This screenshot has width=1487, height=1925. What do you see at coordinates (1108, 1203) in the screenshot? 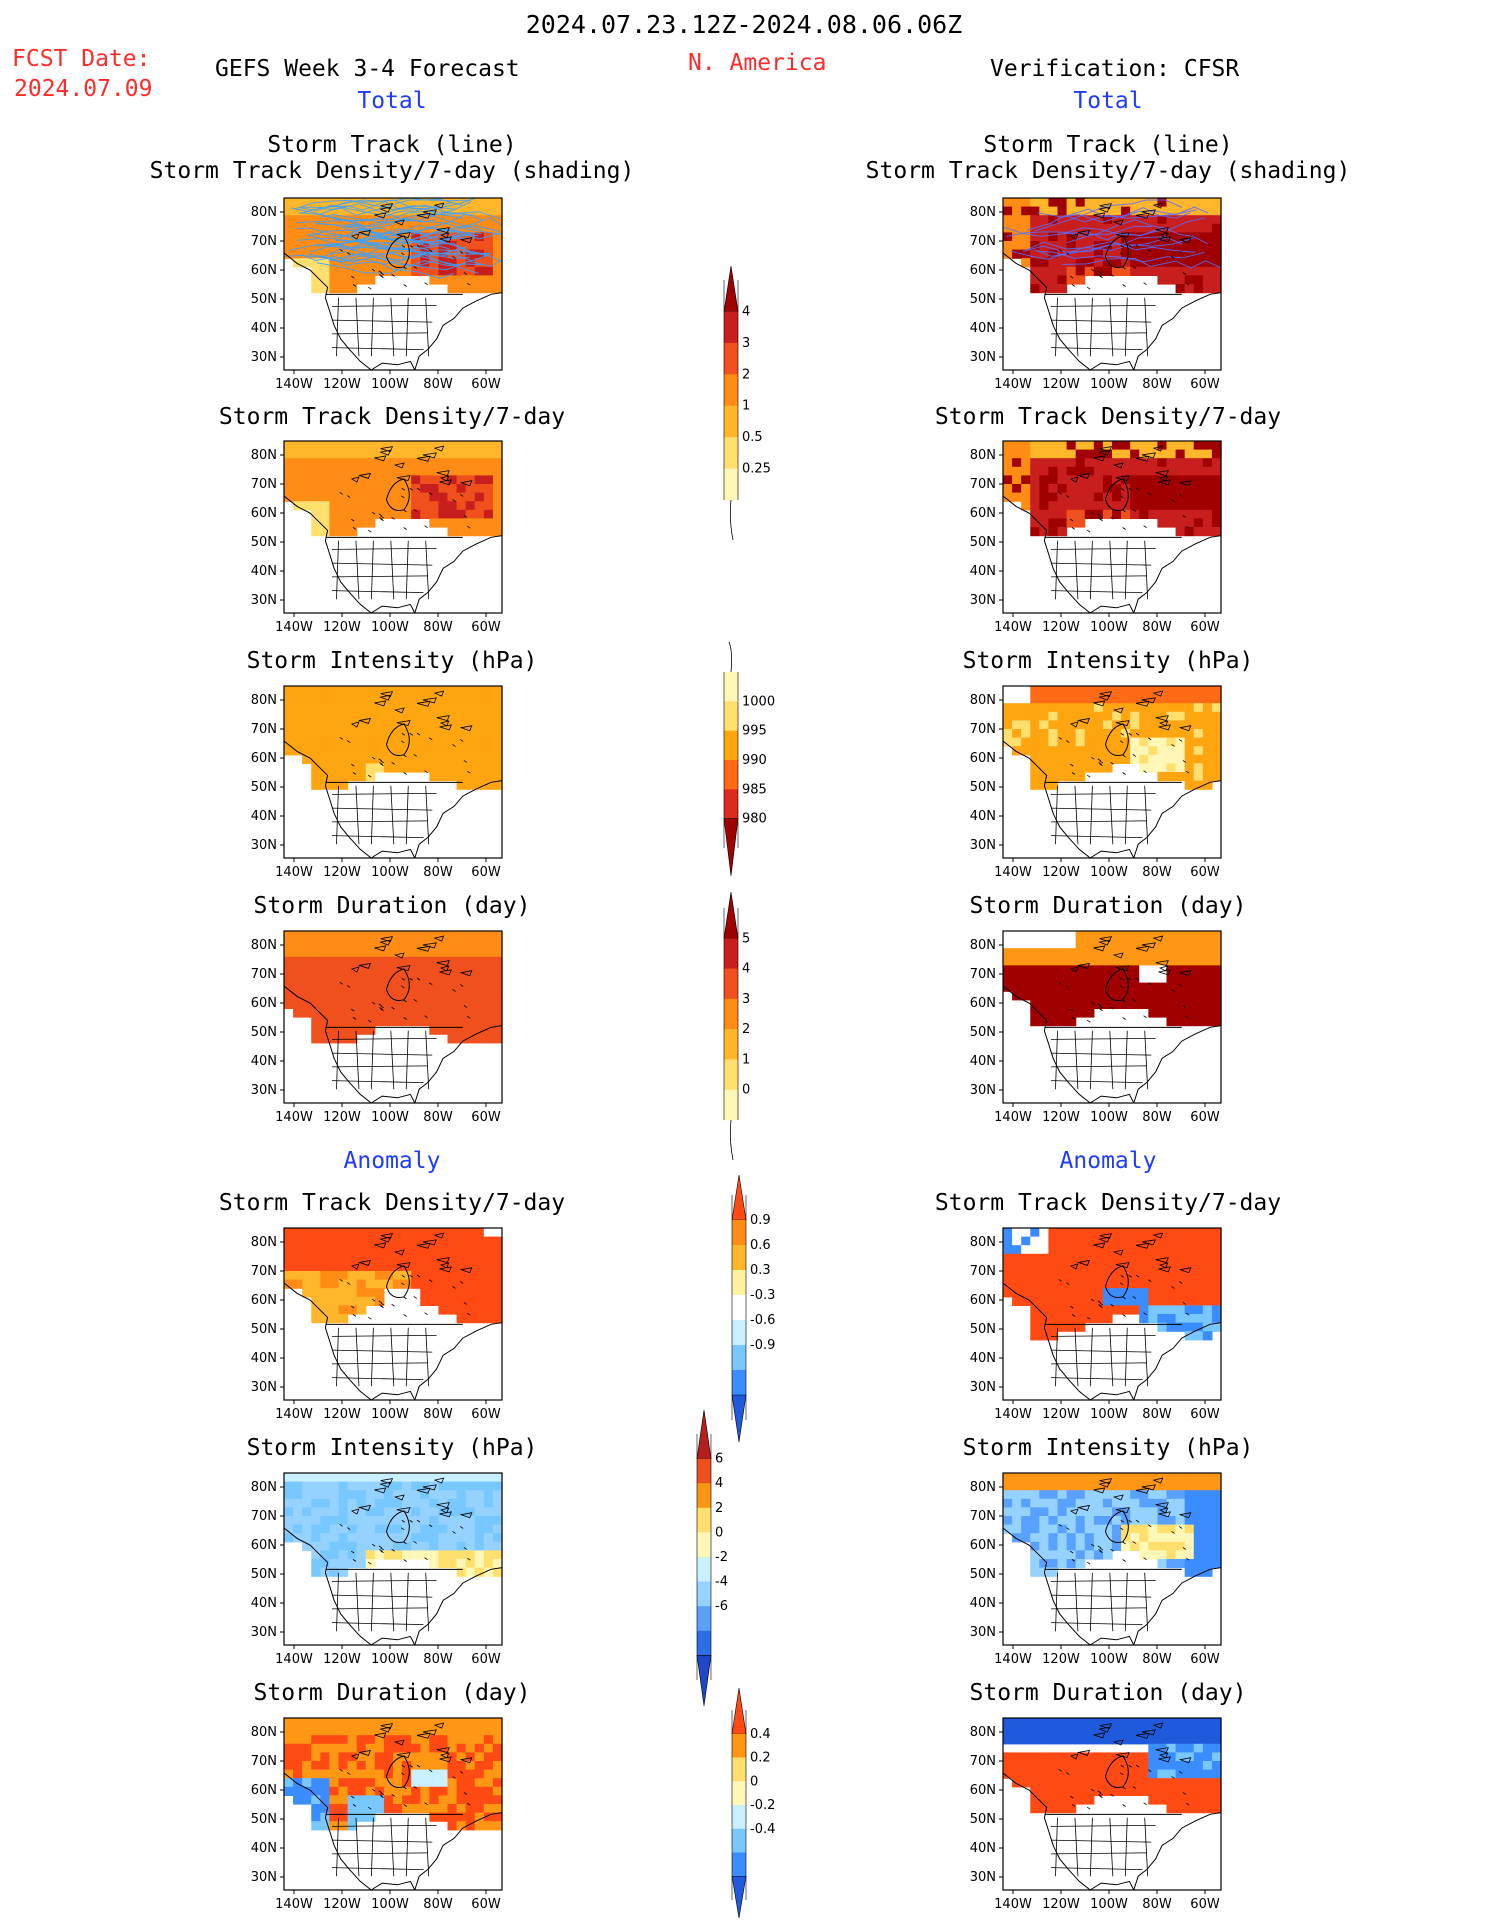
I see `panel-title-v5: Storm Track Density/7-day` at bounding box center [1108, 1203].